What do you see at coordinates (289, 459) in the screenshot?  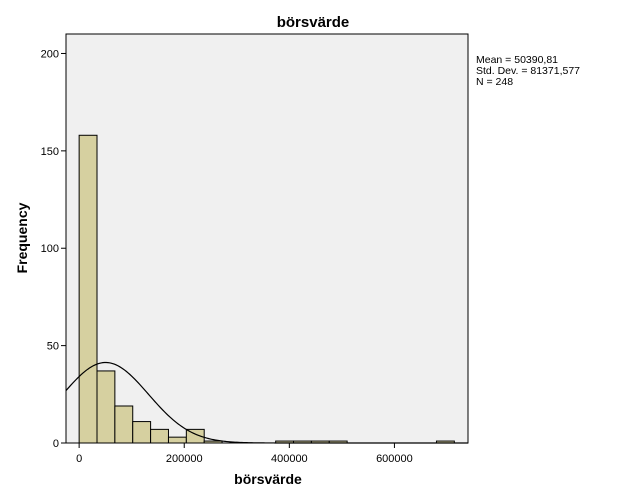 I see `x-tick-label: 400000` at bounding box center [289, 459].